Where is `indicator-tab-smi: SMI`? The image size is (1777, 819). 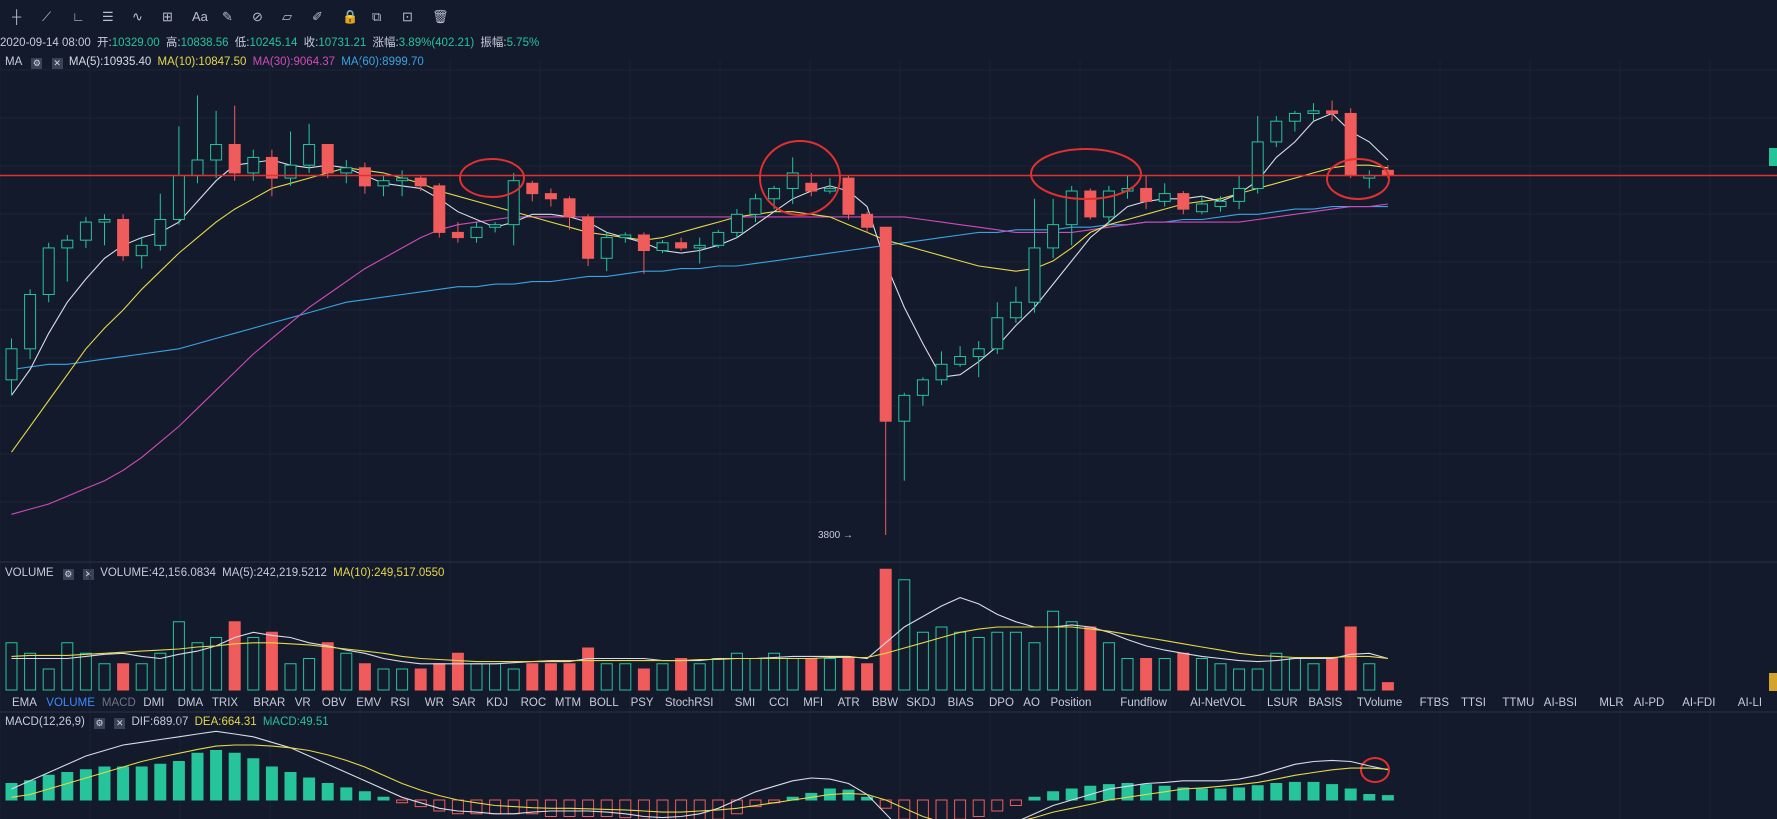 indicator-tab-smi: SMI is located at coordinates (745, 703).